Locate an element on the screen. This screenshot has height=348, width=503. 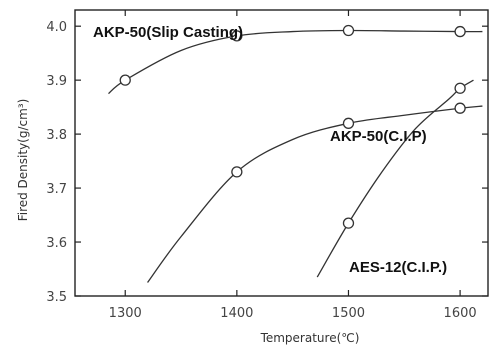
x-tick-label: 1500 is located at coordinates (348, 313).